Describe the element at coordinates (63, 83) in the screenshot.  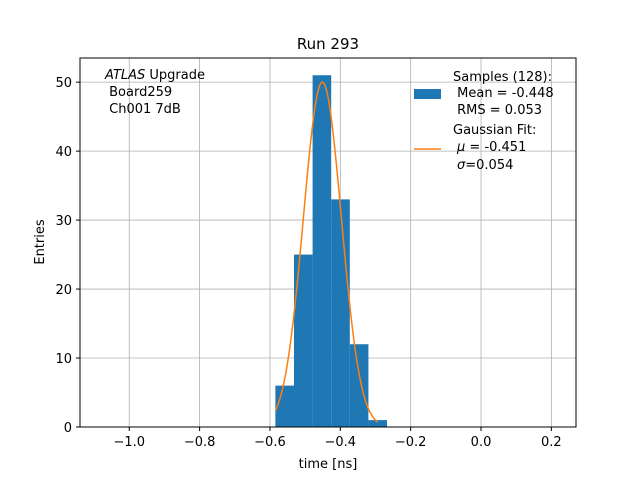
I see `y-tick-label-5: 50` at that location.